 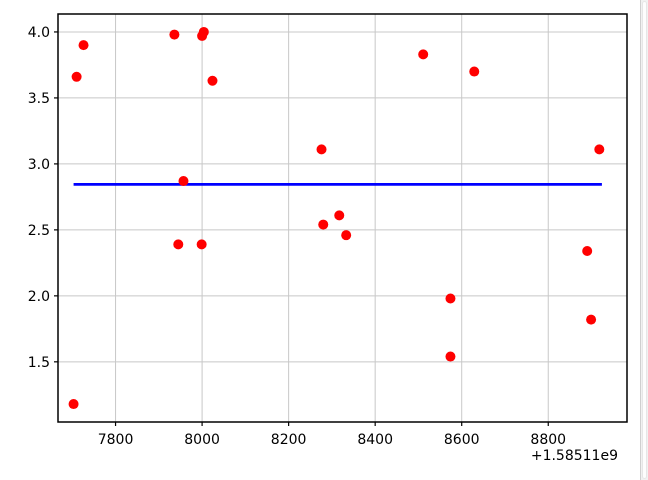 I want to click on y-tick-label: 2.5, so click(x=39, y=231).